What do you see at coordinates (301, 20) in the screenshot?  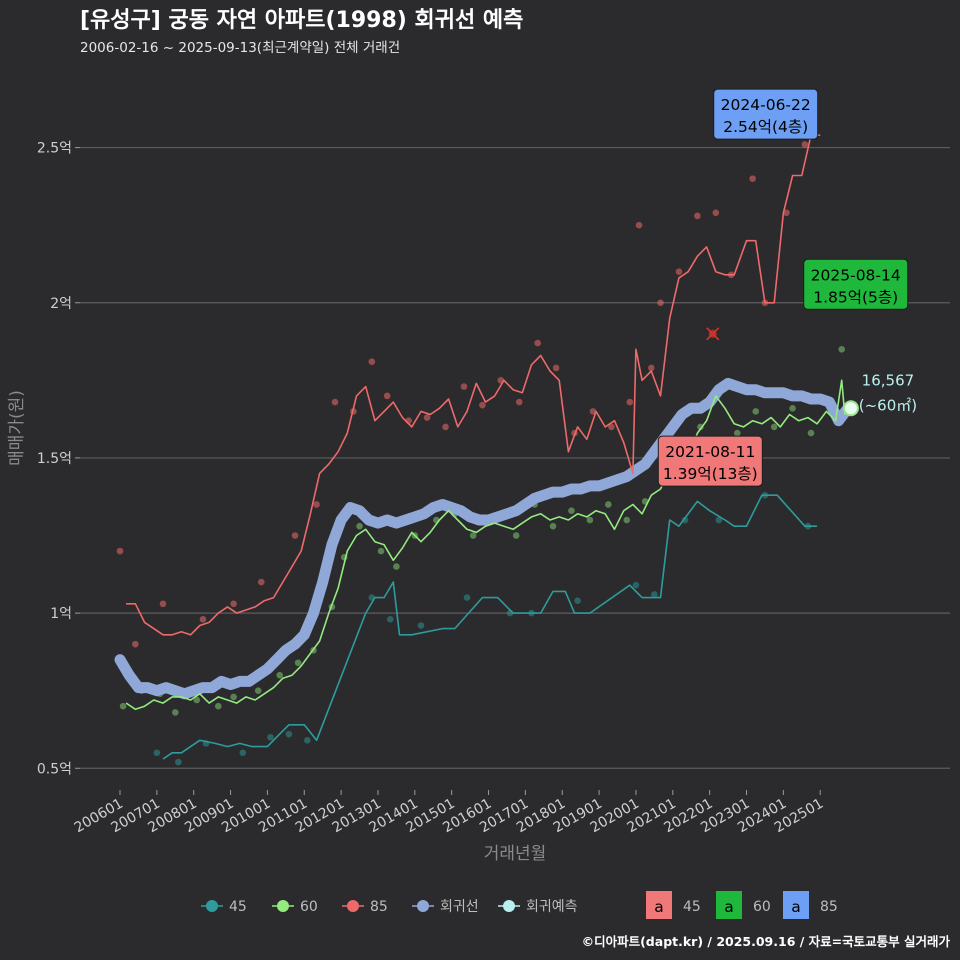 I see `chart-title: [유성구] 궁동 자연 아파트(1998) 회귀선 예측` at bounding box center [301, 20].